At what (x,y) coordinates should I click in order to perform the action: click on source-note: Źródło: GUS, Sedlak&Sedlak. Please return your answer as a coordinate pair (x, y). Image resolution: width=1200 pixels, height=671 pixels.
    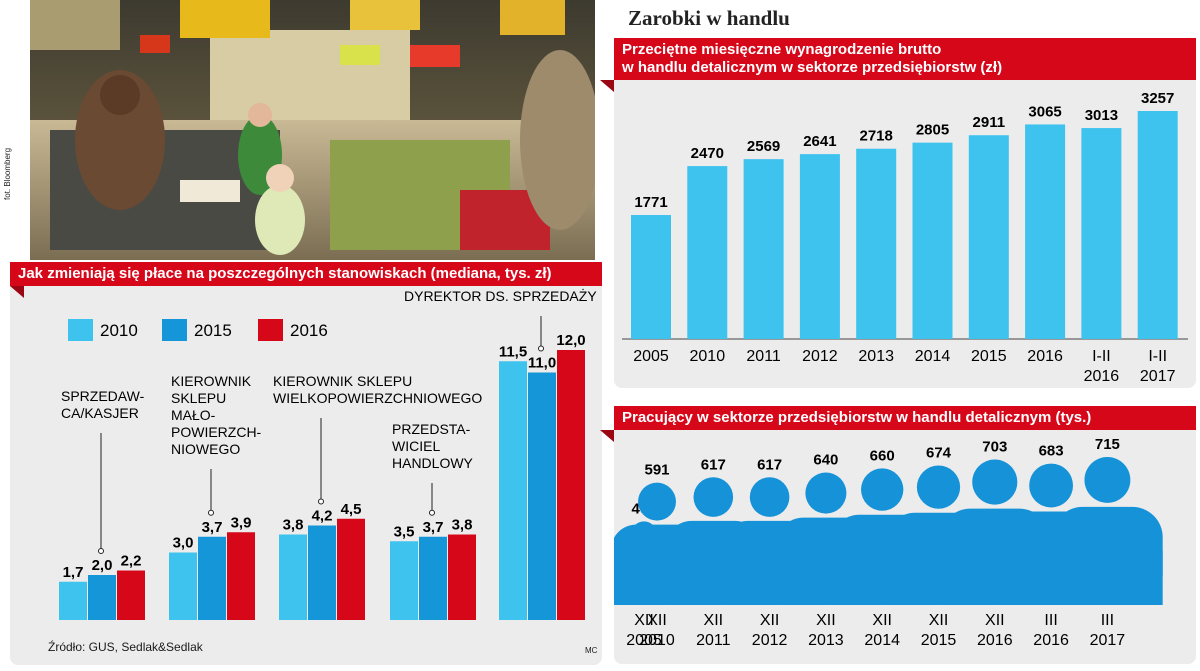
    Looking at the image, I should click on (125, 647).